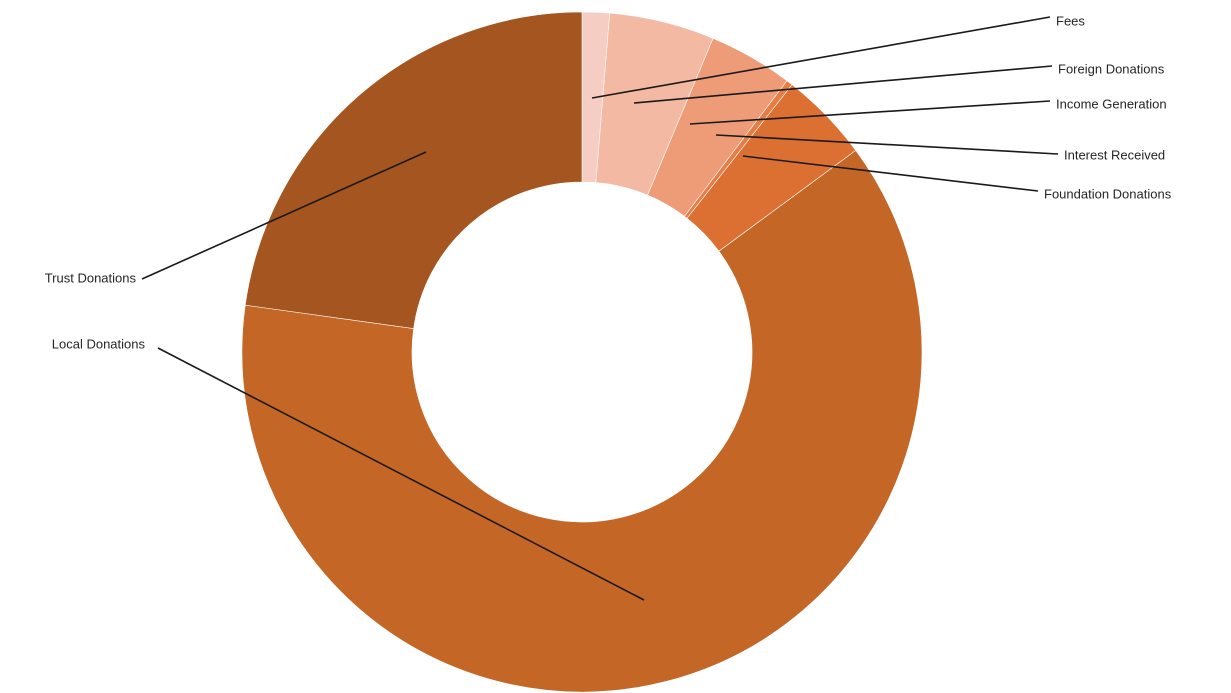 This screenshot has height=693, width=1231. I want to click on label-interest-received: Interest Received, so click(1114, 154).